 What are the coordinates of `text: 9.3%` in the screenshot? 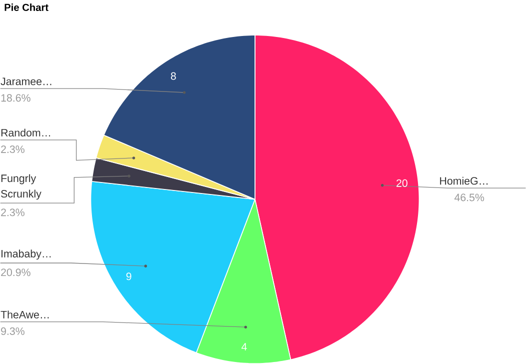 It's located at (12, 331).